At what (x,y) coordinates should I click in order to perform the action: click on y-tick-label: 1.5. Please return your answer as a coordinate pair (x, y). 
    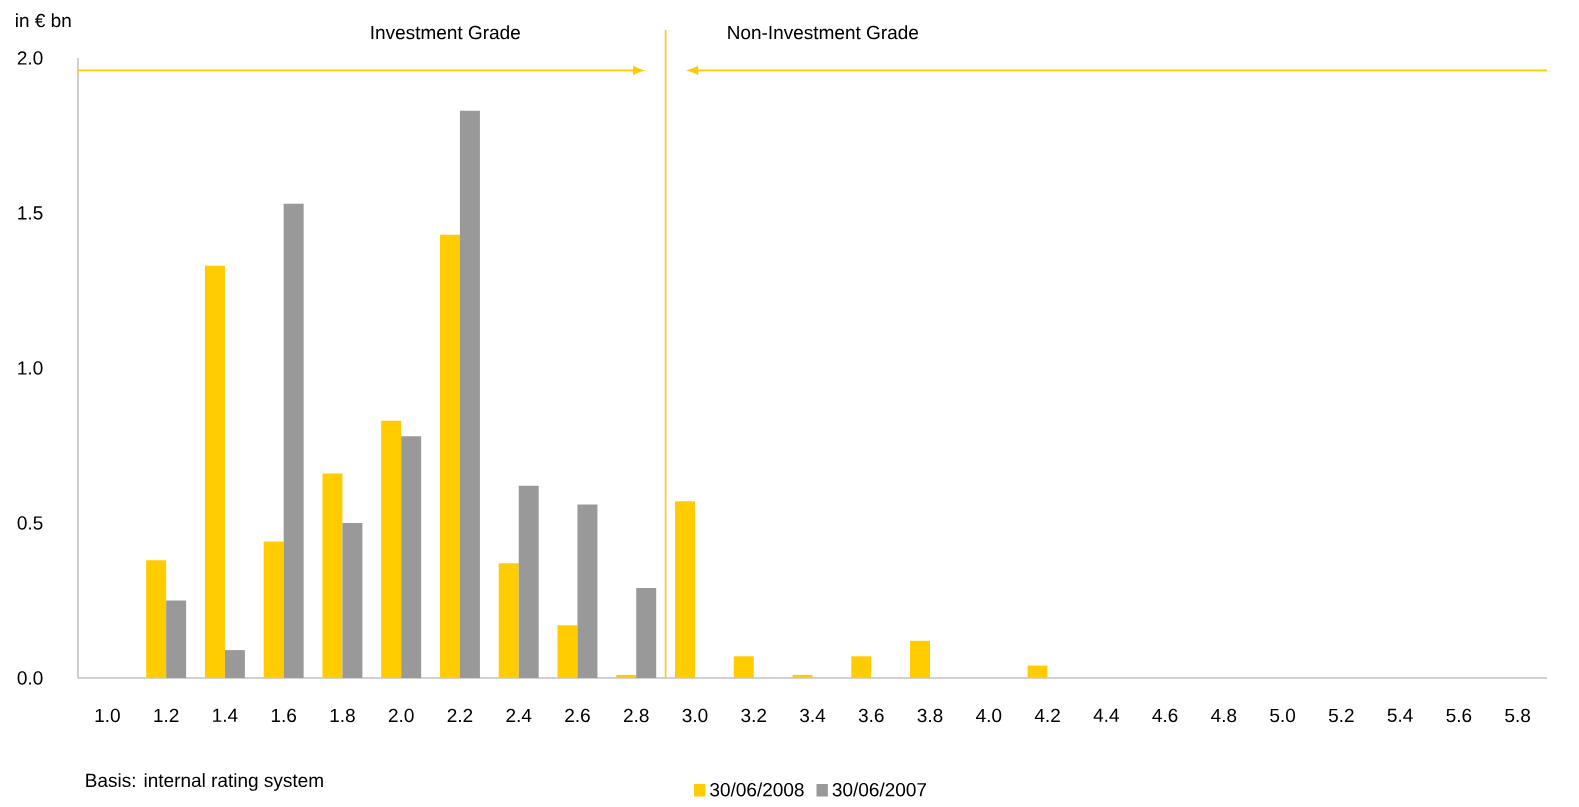
    Looking at the image, I should click on (30, 213).